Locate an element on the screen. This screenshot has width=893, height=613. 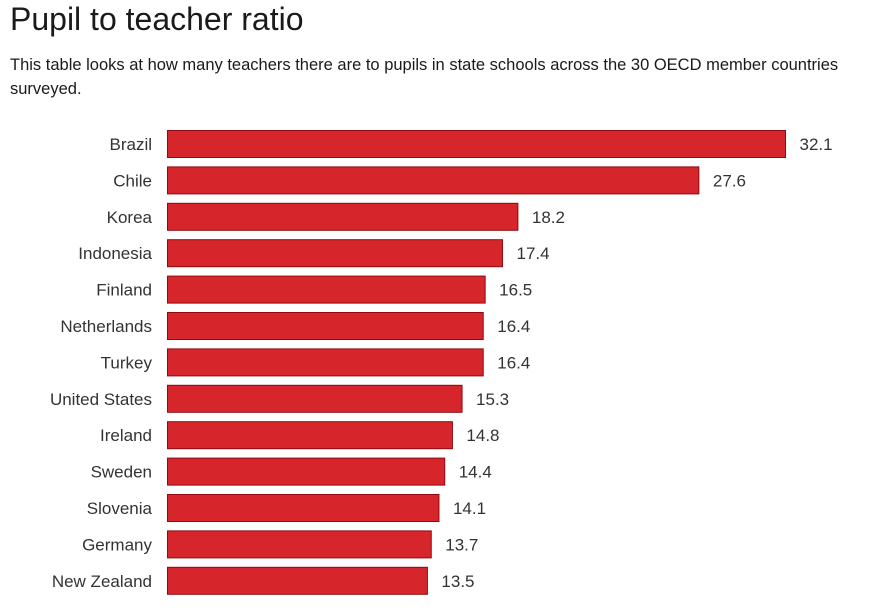
bar-united-states is located at coordinates (315, 398).